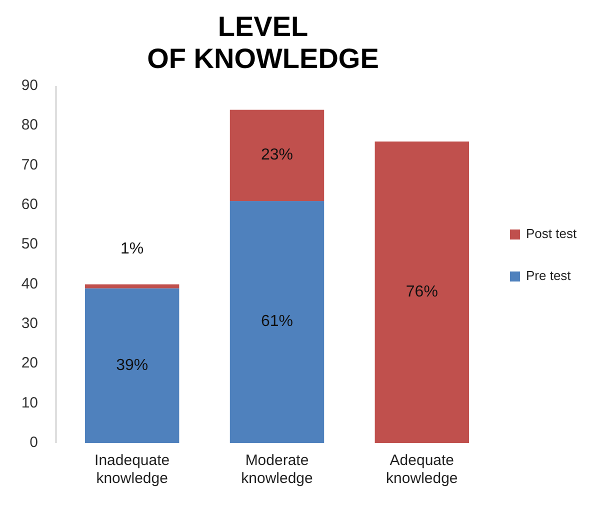 Image resolution: width=606 pixels, height=506 pixels. Describe the element at coordinates (132, 469) in the screenshot. I see `x-tick-label: Inadequate knowledge` at that location.